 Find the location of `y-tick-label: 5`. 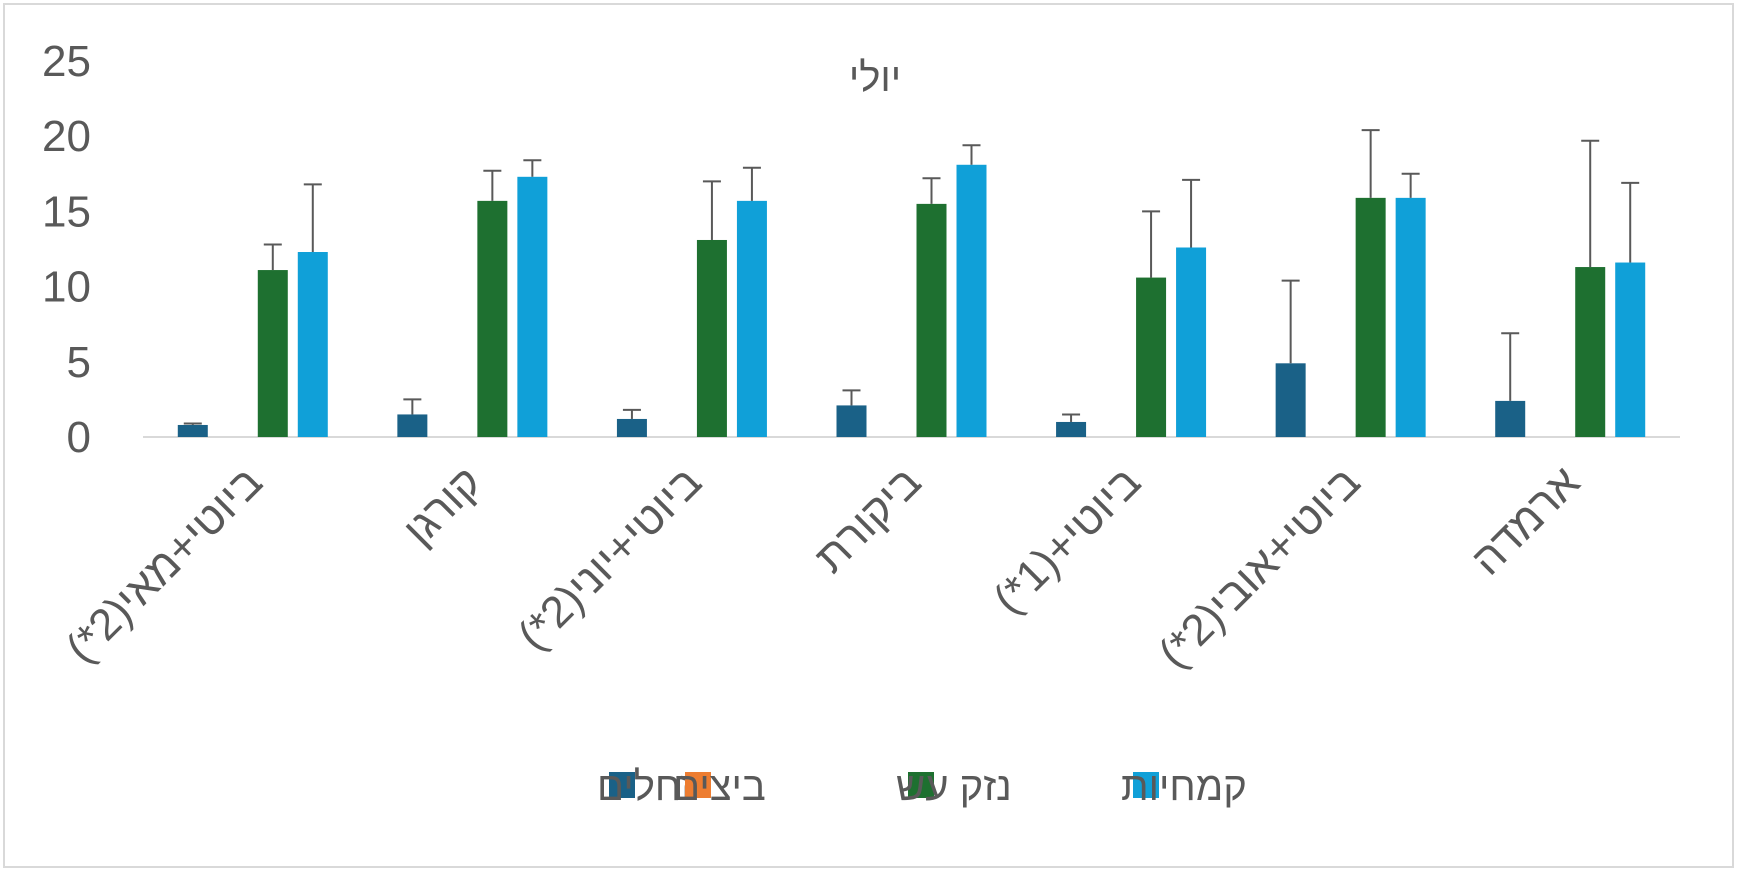

y-tick-label: 5 is located at coordinates (79, 362).